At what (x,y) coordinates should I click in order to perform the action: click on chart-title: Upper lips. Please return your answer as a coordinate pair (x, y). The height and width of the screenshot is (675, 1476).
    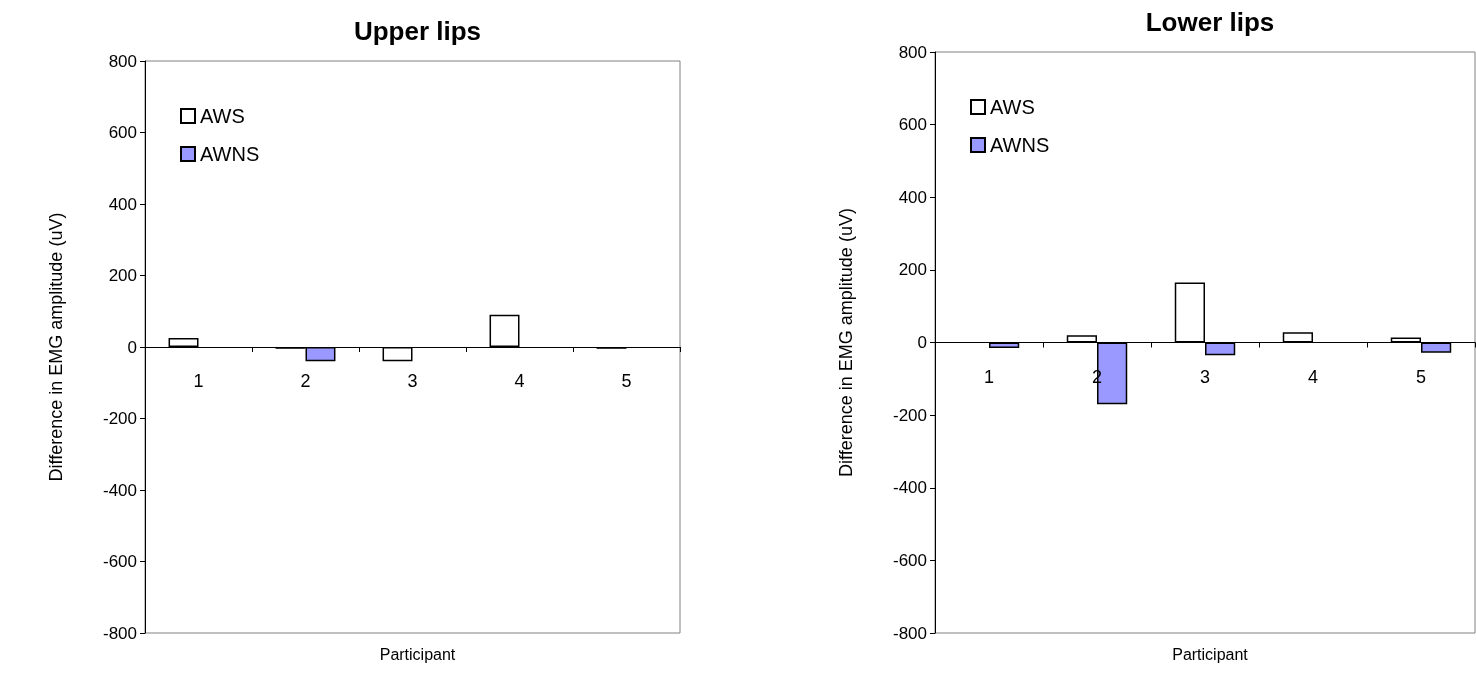
    Looking at the image, I should click on (417, 31).